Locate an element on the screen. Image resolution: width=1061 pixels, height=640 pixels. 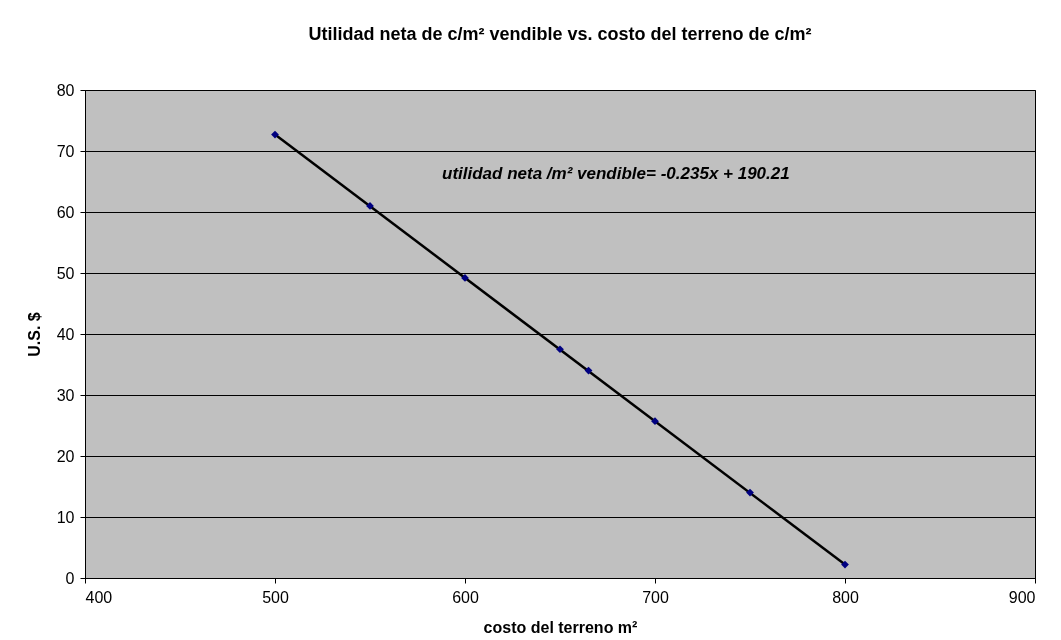
y-axis-title: U.S. $ is located at coordinates (34, 334).